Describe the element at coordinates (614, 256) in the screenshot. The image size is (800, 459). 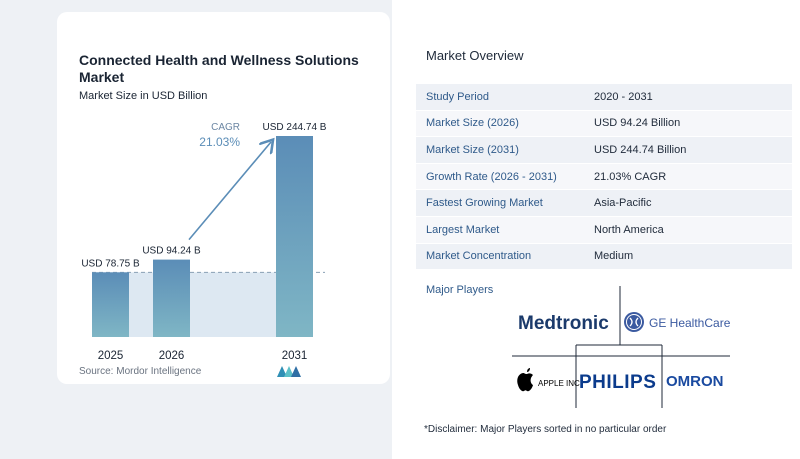
I see `overview-row-value: Medium` at that location.